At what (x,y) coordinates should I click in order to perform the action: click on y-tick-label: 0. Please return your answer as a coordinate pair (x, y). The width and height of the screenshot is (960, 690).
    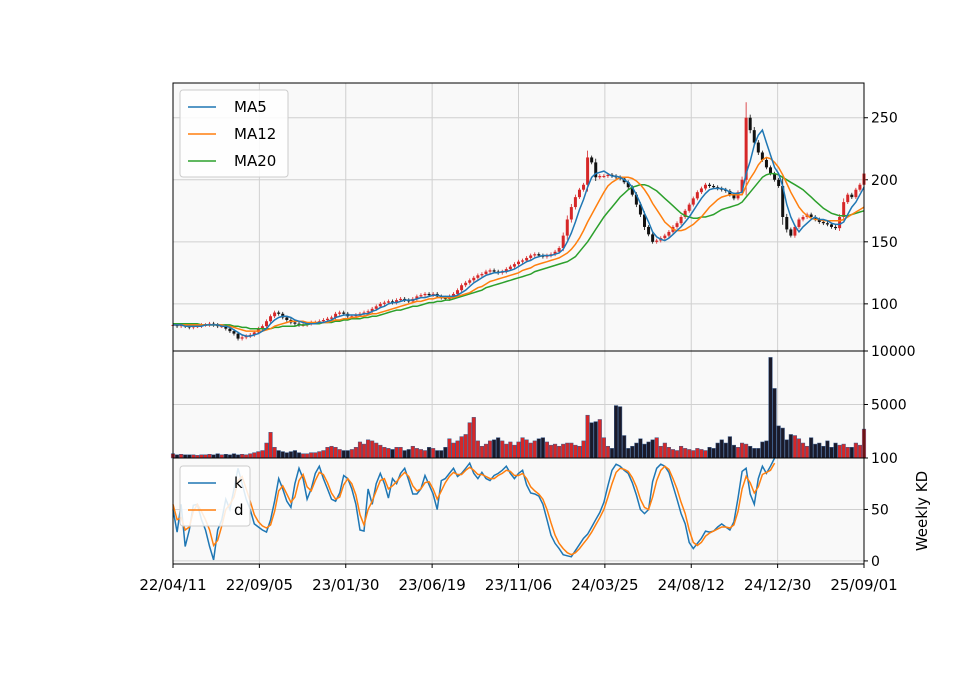
    Looking at the image, I should click on (875, 562).